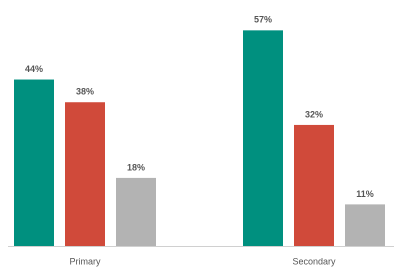 This screenshot has height=274, width=396. What do you see at coordinates (365, 194) in the screenshot?
I see `value-label: 11%` at bounding box center [365, 194].